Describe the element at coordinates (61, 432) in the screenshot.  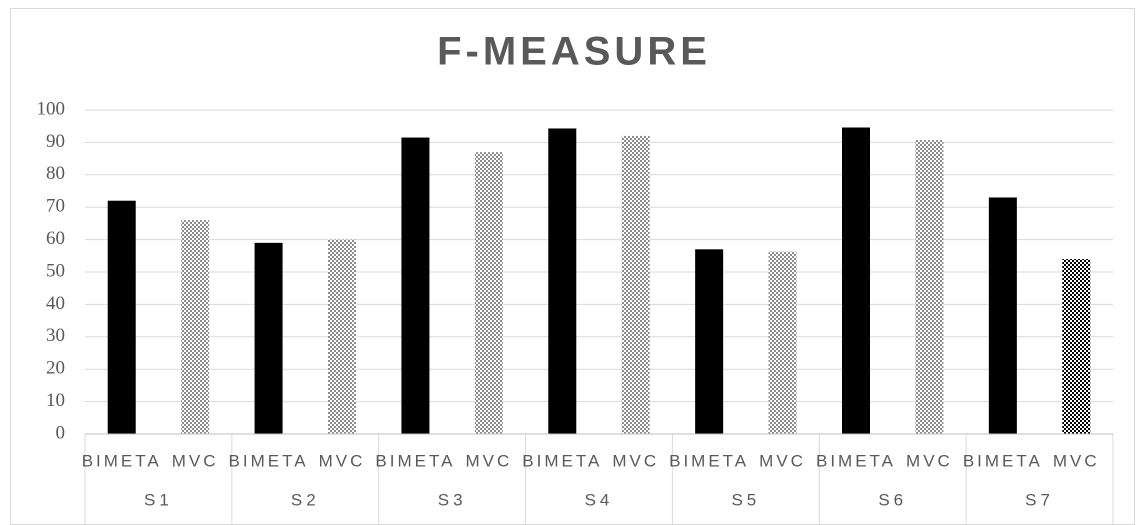
I see `y-tick-label: 0` at that location.